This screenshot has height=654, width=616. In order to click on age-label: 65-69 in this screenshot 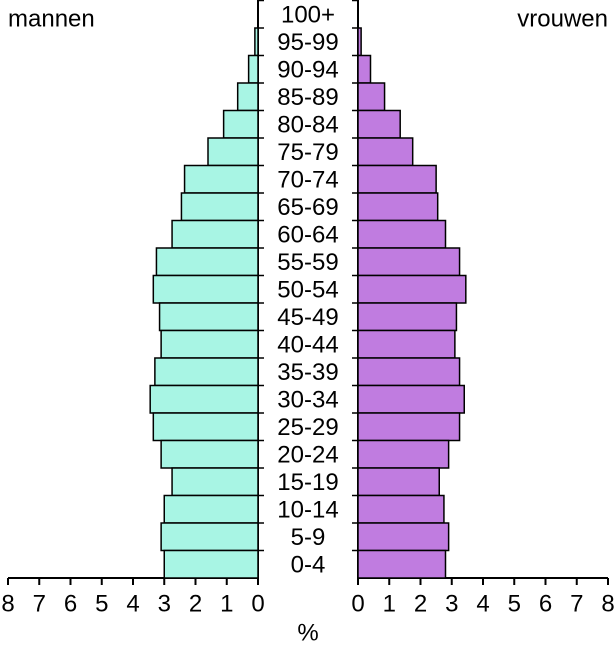, I will do `click(307, 207)`.